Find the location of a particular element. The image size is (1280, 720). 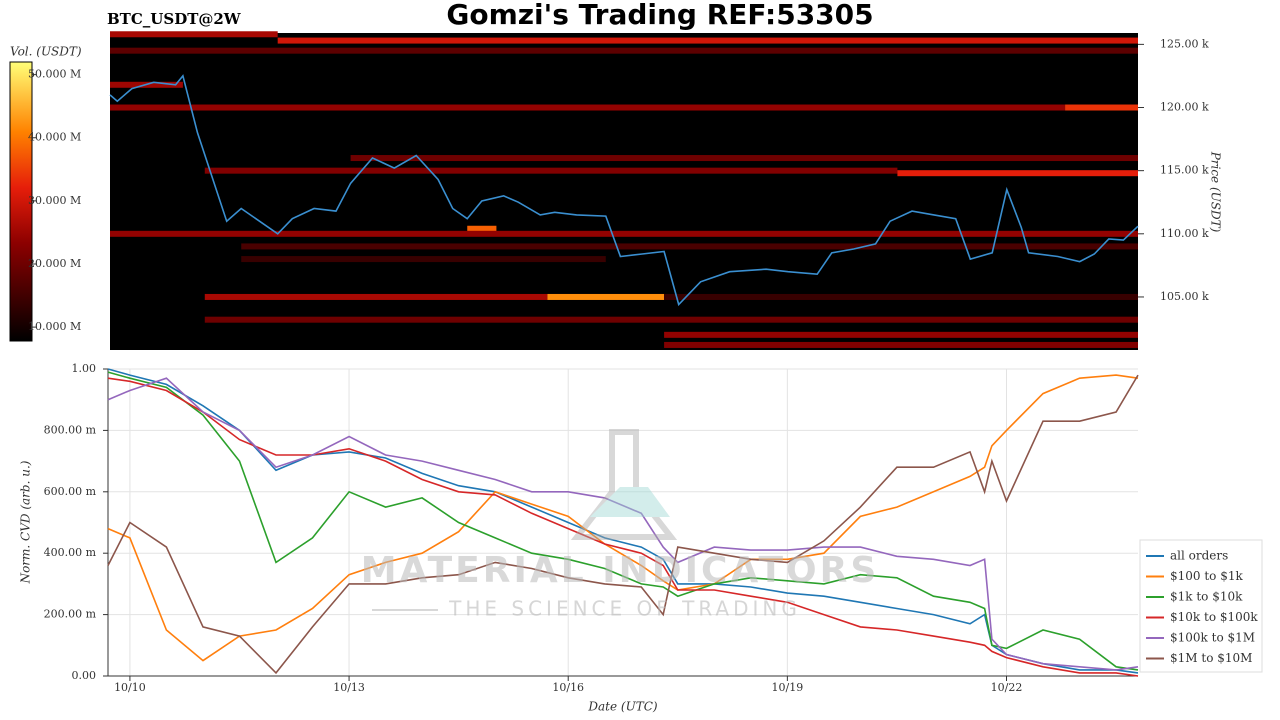

y-tick-label: 105.00 k is located at coordinates (1184, 296).